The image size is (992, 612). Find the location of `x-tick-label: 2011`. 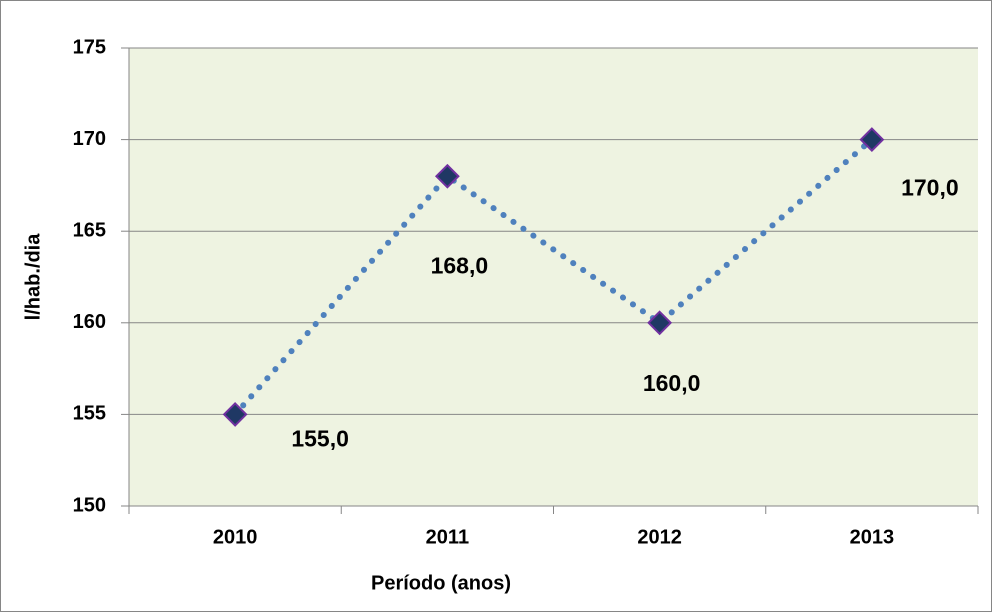

x-tick-label: 2011 is located at coordinates (447, 537).